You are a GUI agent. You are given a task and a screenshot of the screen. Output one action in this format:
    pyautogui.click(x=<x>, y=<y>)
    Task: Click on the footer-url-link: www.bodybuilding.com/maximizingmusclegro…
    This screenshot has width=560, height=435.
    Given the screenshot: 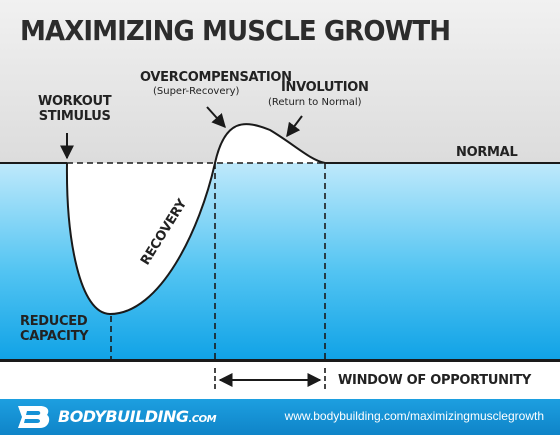 What is the action you would take?
    pyautogui.click(x=414, y=416)
    